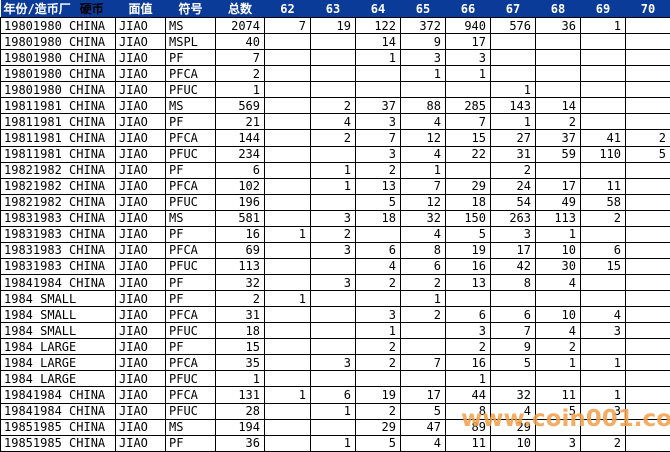 The image size is (670, 452). What do you see at coordinates (240, 122) in the screenshot?
I see `cell-total: 21` at bounding box center [240, 122].